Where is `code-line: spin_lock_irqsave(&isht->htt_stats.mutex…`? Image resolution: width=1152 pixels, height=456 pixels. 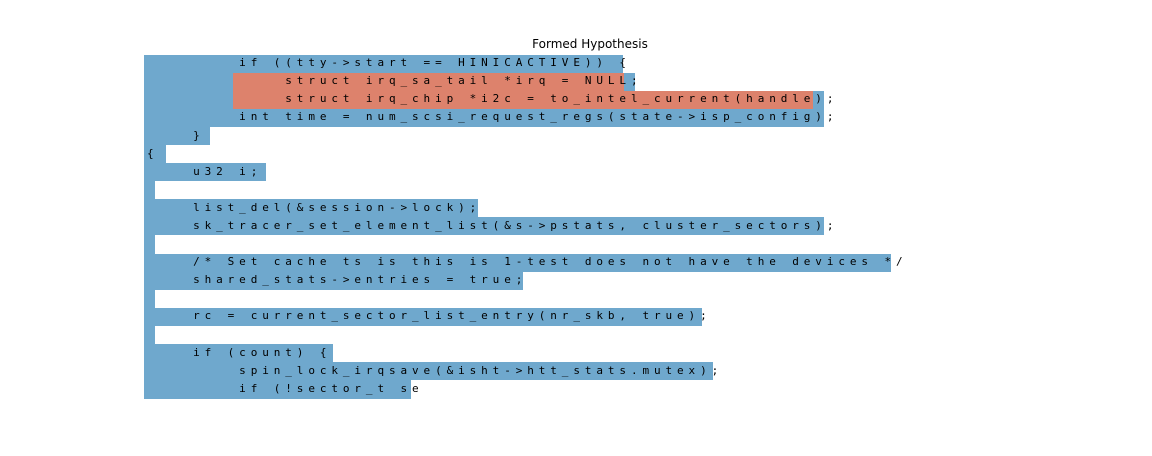
code-line: spin_lock_irqsave(&isht->htt_stats.mutex… is located at coordinates (435, 370).